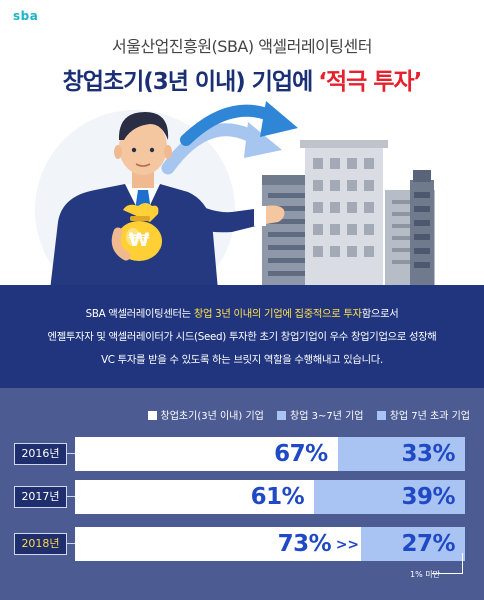 The width and height of the screenshot is (484, 600). I want to click on chart-row-2018: 2018년 73% 27% >>, so click(242, 544).